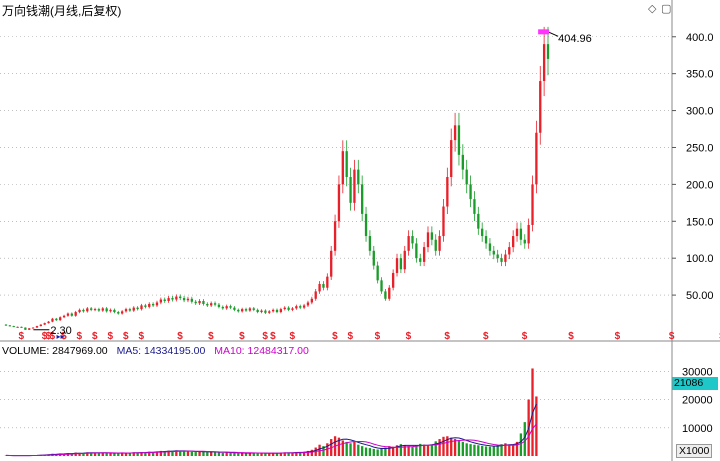  What do you see at coordinates (697, 401) in the screenshot?
I see `volume-tick-label: 20000` at bounding box center [697, 401].